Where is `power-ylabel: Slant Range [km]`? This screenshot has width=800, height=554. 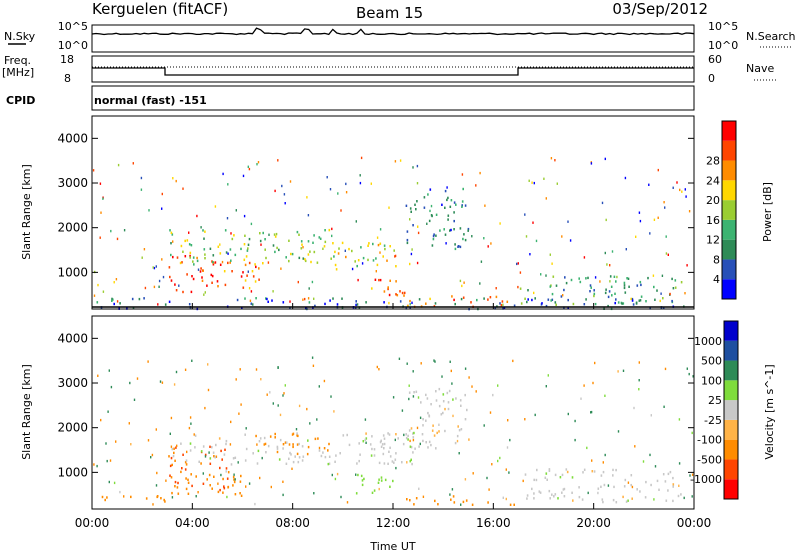 power-ylabel: Slant Range [km] is located at coordinates (26, 212).